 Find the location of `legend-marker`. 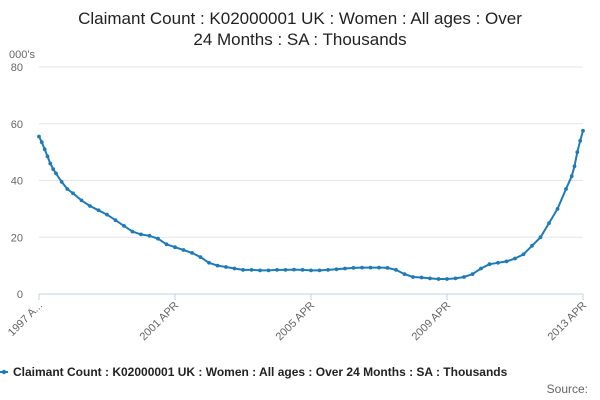

legend-marker is located at coordinates (4, 372).